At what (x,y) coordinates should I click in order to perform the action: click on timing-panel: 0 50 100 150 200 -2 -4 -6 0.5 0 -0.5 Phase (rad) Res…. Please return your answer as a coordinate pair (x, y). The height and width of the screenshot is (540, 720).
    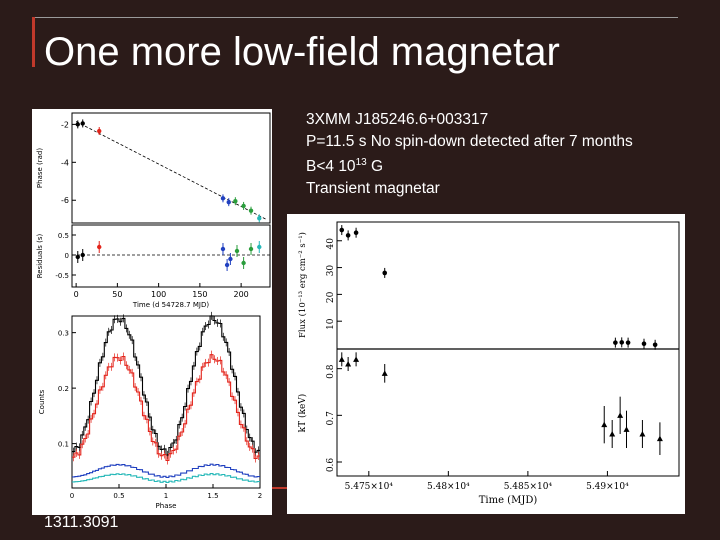
    Looking at the image, I should click on (152, 209).